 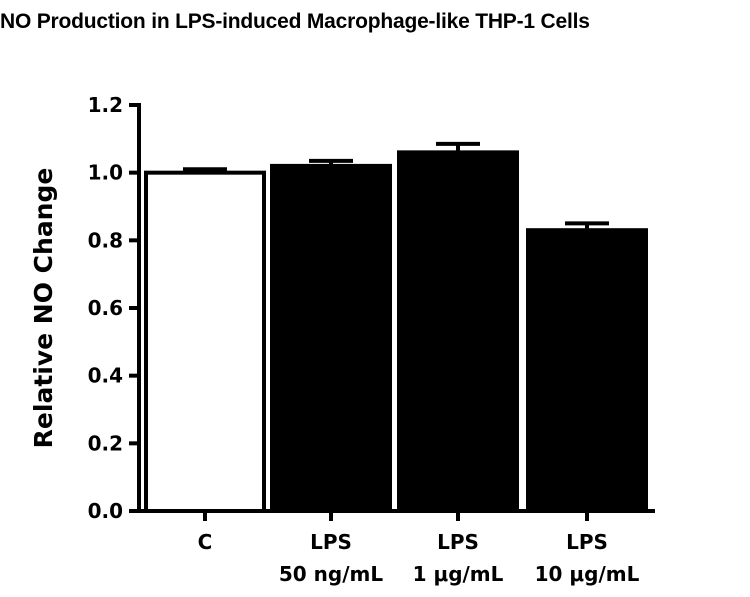 I want to click on y-tick-label: 0.0, so click(x=105, y=511).